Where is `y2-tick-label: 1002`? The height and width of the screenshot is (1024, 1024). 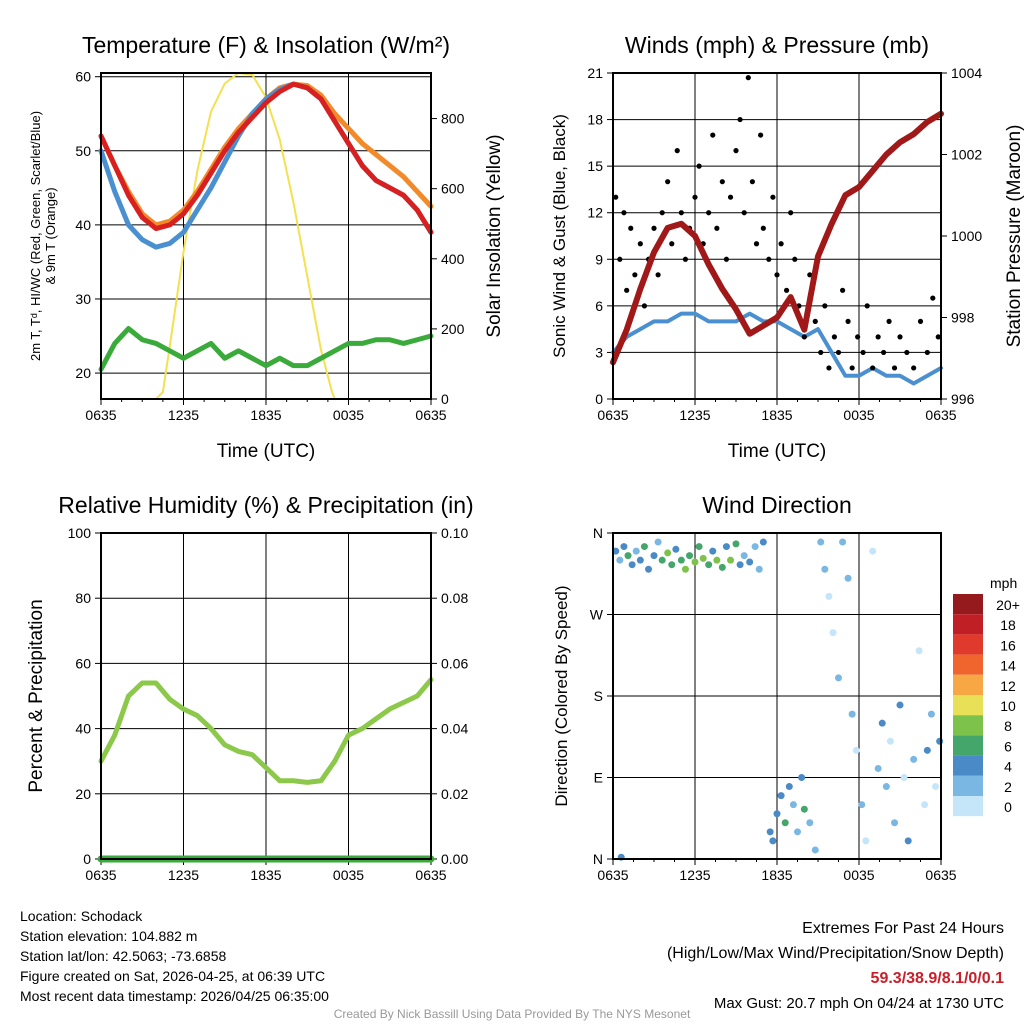
y2-tick-label: 1002 is located at coordinates (966, 155).